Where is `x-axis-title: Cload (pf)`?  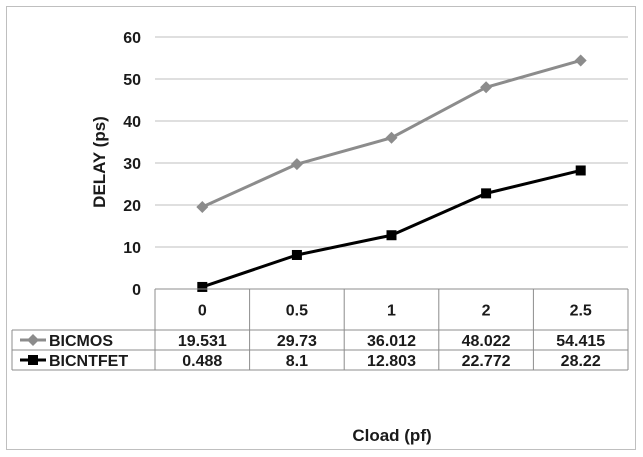 x-axis-title: Cload (pf) is located at coordinates (391, 435).